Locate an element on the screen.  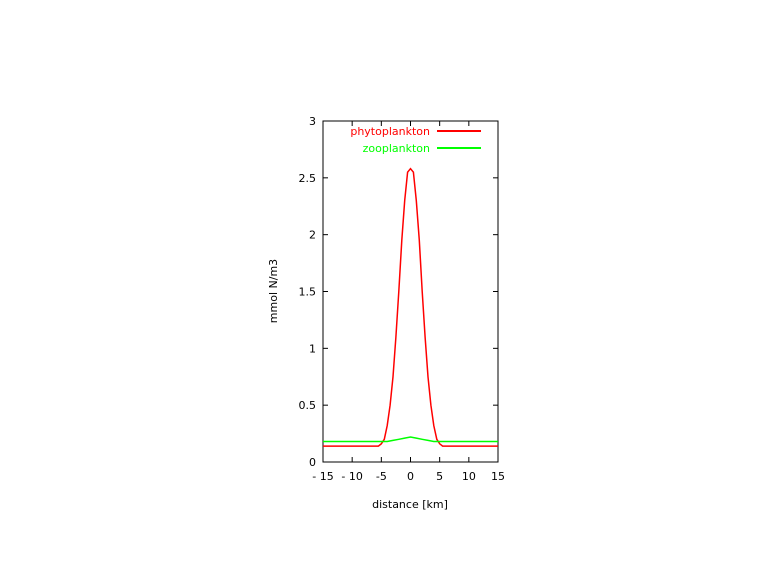
y-tick-label: 3 is located at coordinates (312, 121).